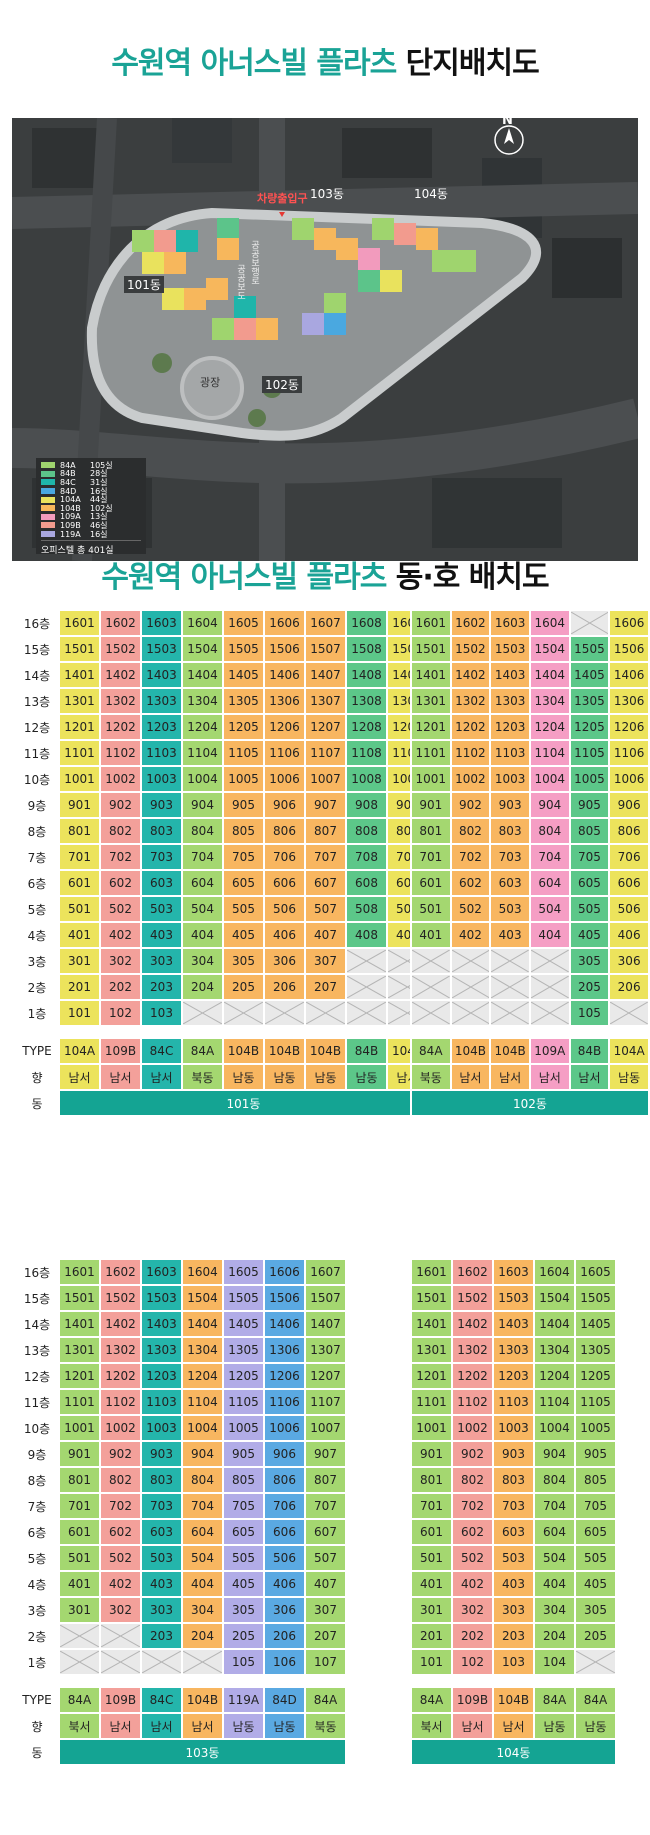 The height and width of the screenshot is (1835, 650). I want to click on legend-count: 16실, so click(99, 534).